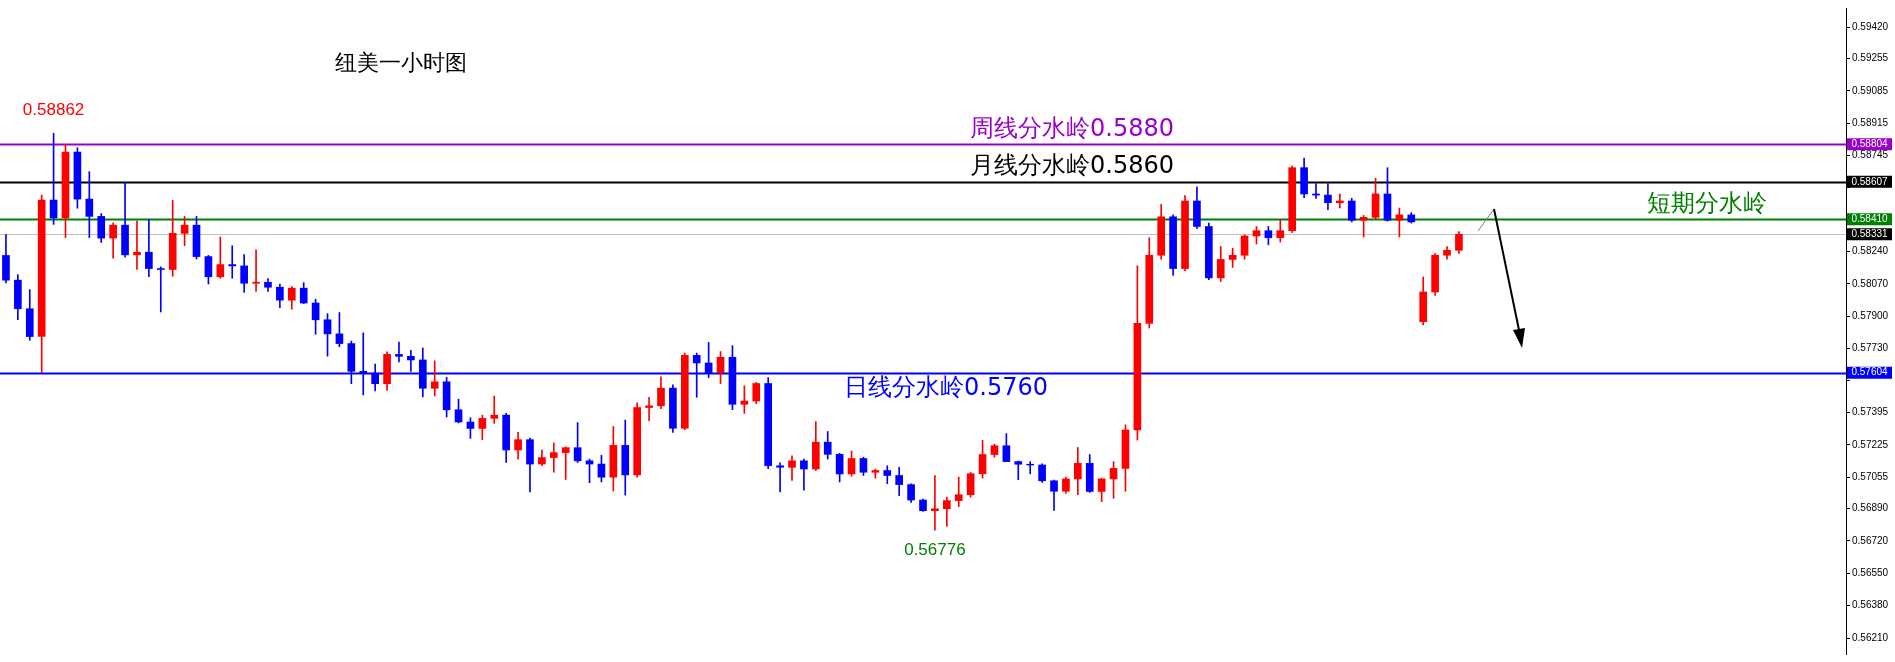 This screenshot has width=1895, height=662. Describe the element at coordinates (1870, 348) in the screenshot. I see `y-tick-label: 0.57730` at that location.